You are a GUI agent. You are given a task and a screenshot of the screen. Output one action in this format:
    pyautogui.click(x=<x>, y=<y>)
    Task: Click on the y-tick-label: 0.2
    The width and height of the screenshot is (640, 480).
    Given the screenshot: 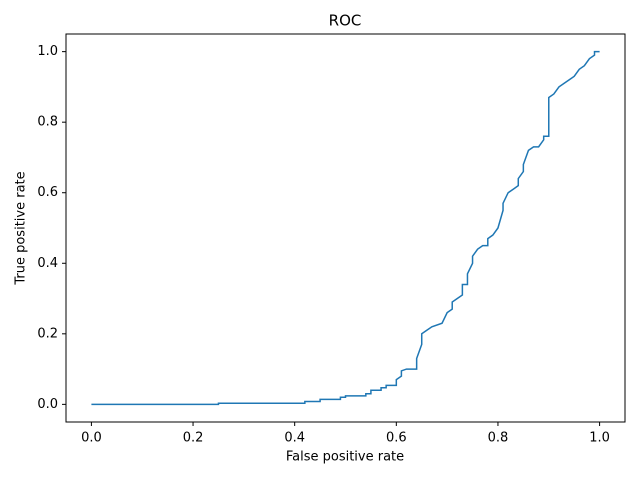 What is the action you would take?
    pyautogui.click(x=47, y=333)
    